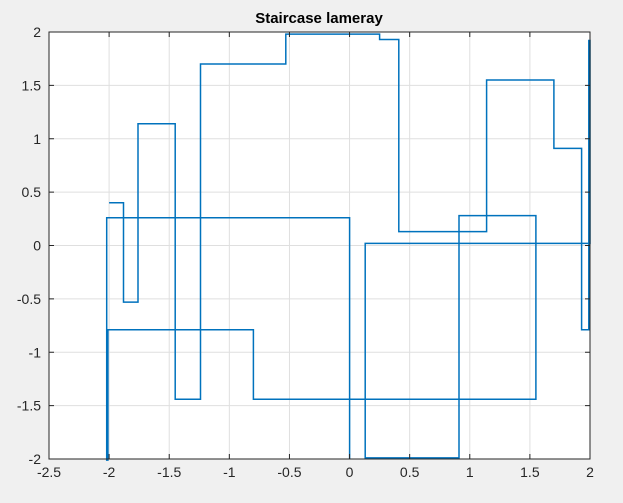  What do you see at coordinates (29, 245) in the screenshot?
I see `y-tick-labels: -2 -1.5 -1 -0.5 0 0.5 1 1.5 2` at bounding box center [29, 245].